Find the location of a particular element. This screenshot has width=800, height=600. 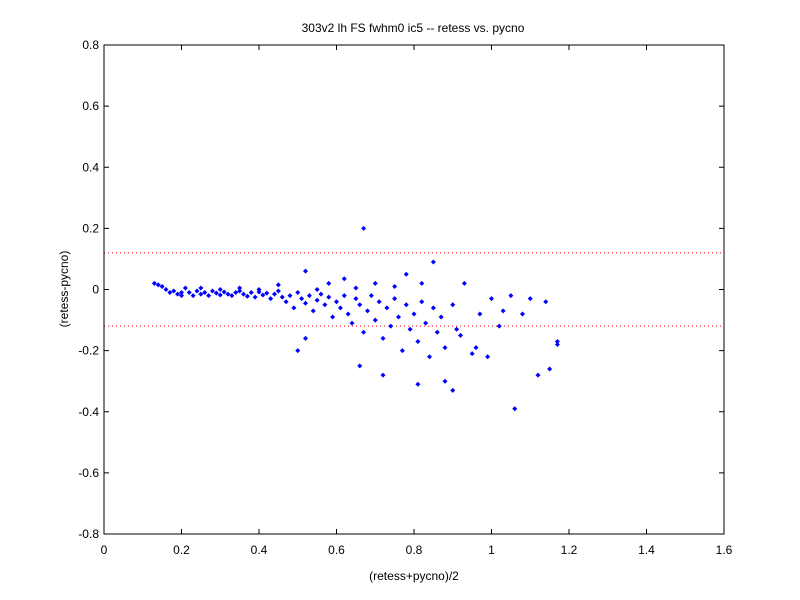

x-tick-label: 1.2 is located at coordinates (569, 550).